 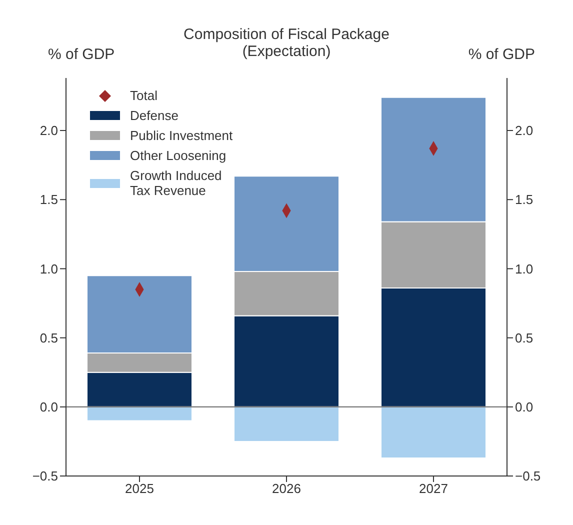 What do you see at coordinates (49, 407) in the screenshot?
I see `y-tick-label: 0.0` at bounding box center [49, 407].